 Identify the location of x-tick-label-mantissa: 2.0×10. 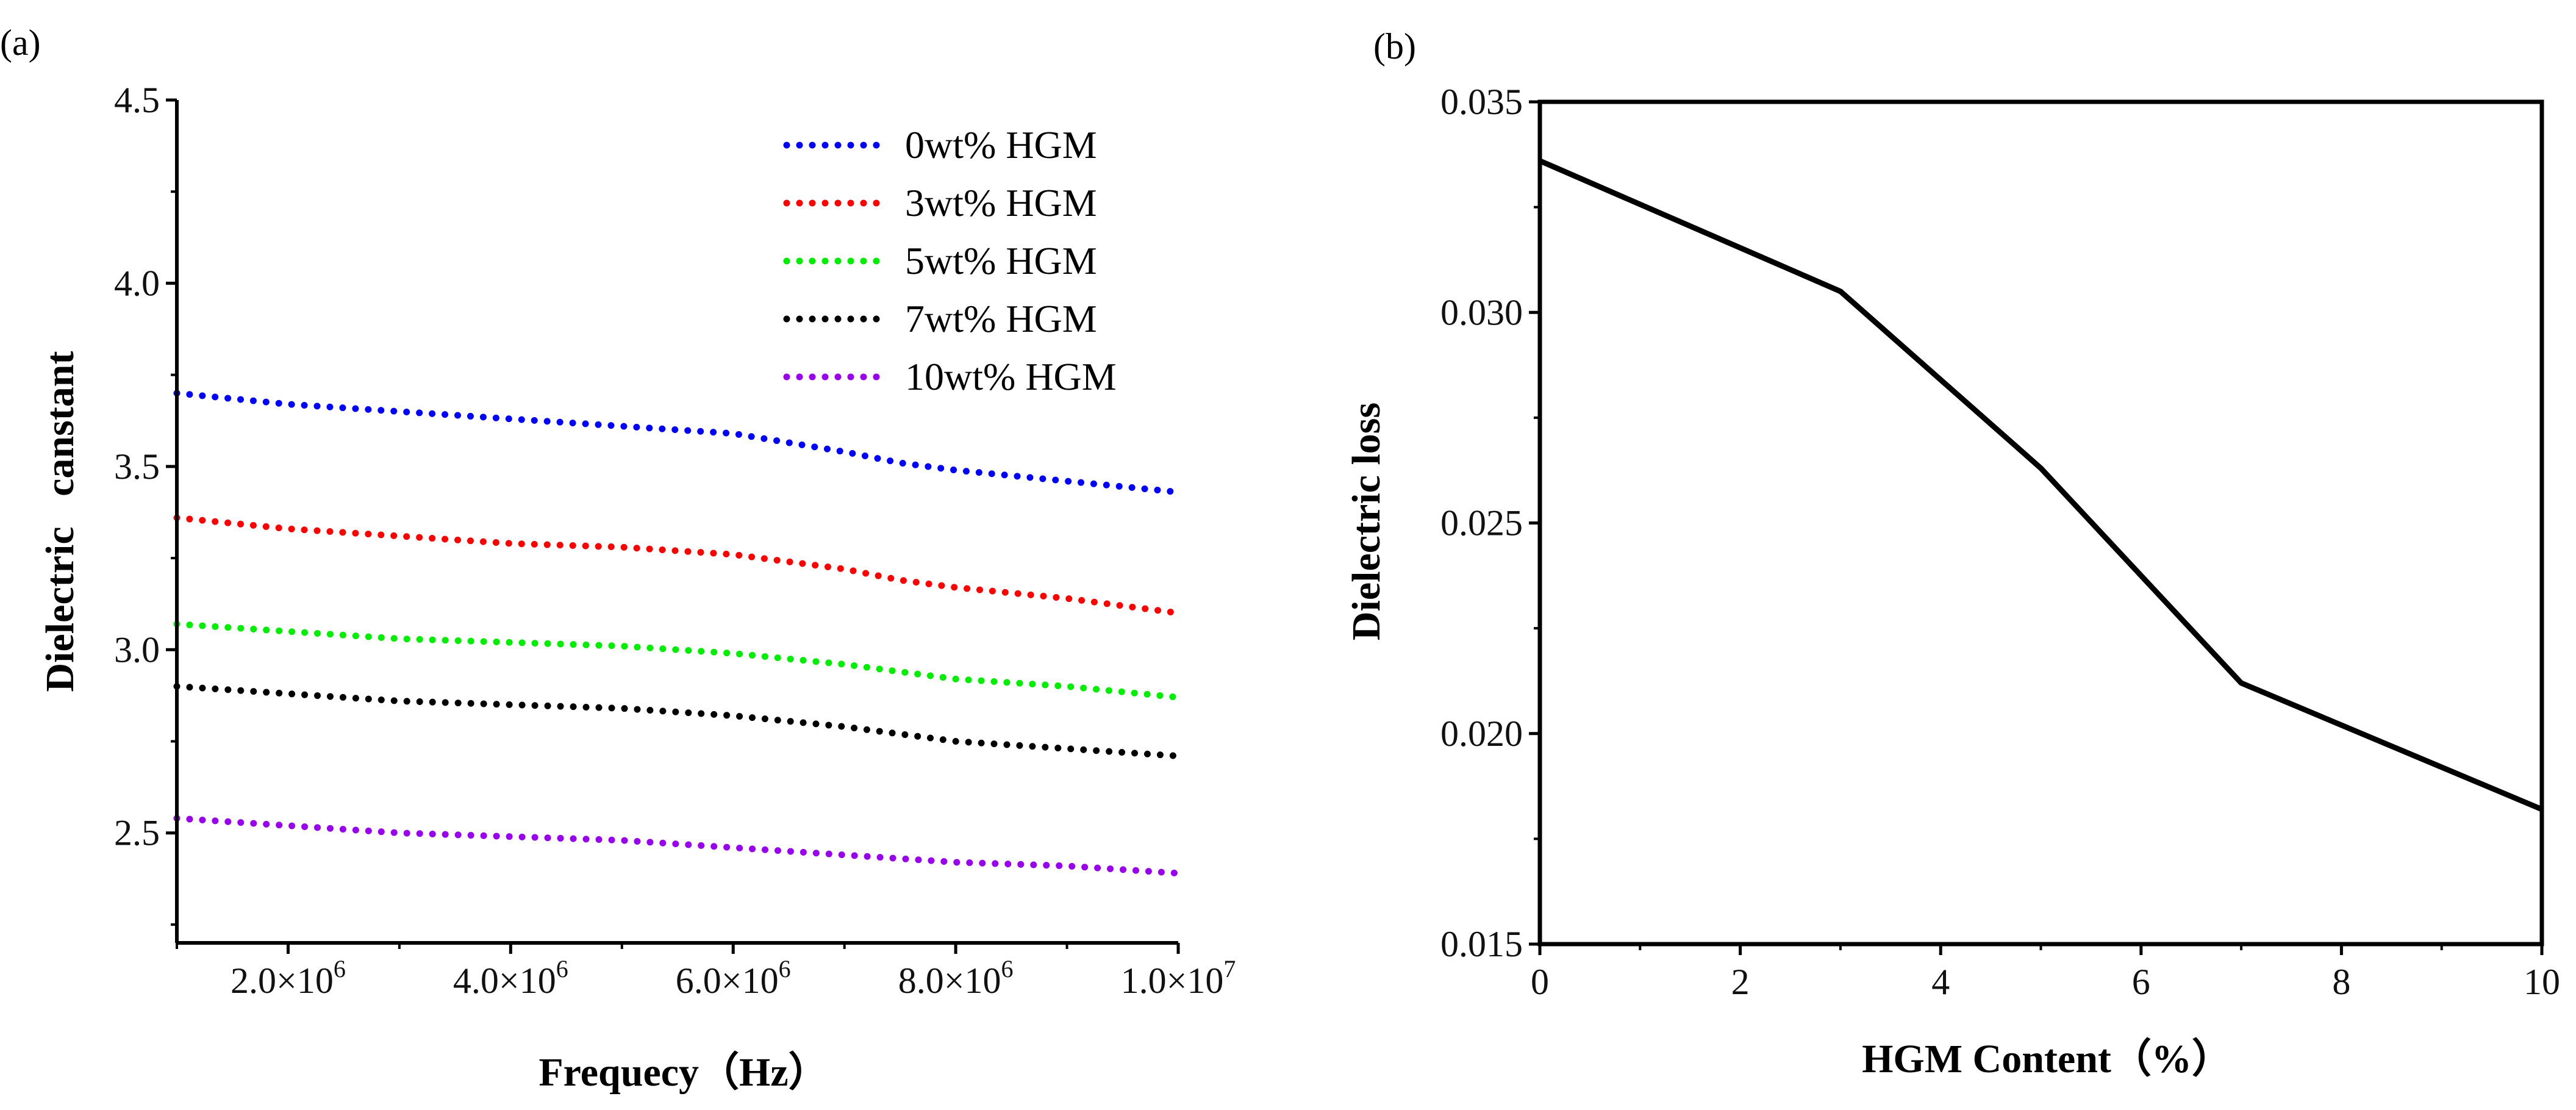
(282, 981).